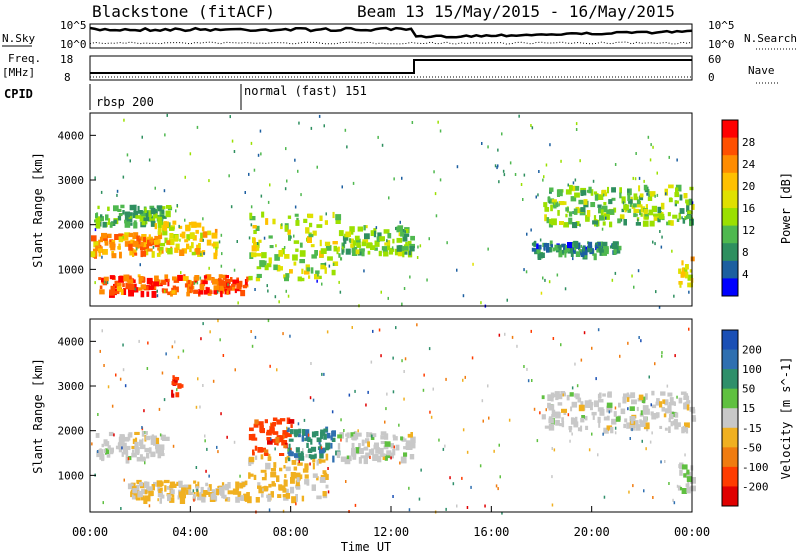 The height and width of the screenshot is (554, 800). What do you see at coordinates (66, 59) in the screenshot?
I see `freq-tick-top: 18` at bounding box center [66, 59].